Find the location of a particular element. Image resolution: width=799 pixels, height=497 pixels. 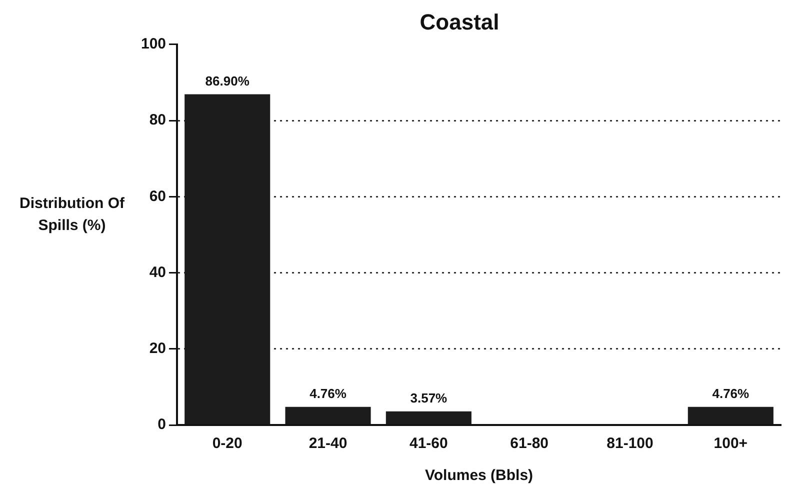

x-tick-label: 100+ is located at coordinates (731, 443).